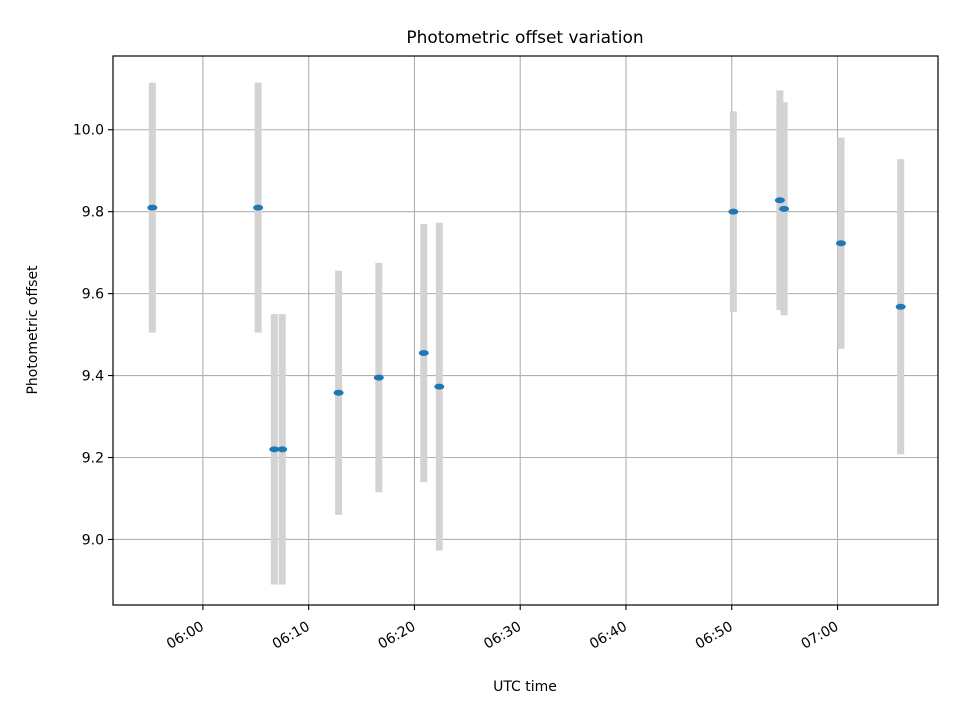 Image resolution: width=960 pixels, height=720 pixels. What do you see at coordinates (93, 540) in the screenshot?
I see `y-tick-label: 9.0` at bounding box center [93, 540].